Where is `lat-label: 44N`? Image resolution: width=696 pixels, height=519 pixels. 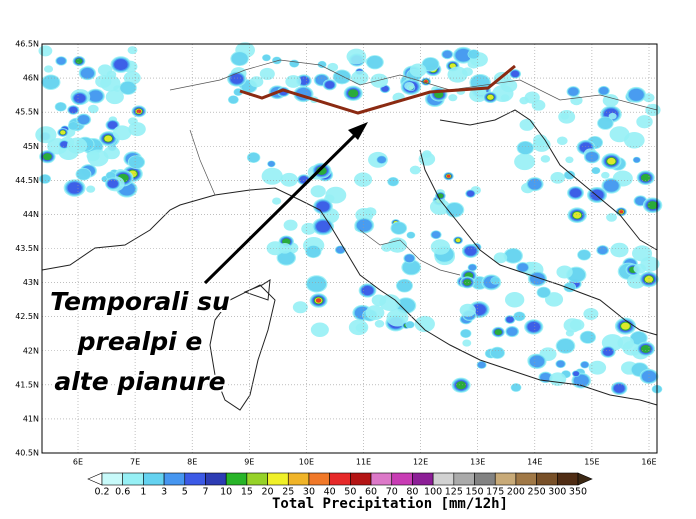 lat-label: 44N is located at coordinates (31, 214).